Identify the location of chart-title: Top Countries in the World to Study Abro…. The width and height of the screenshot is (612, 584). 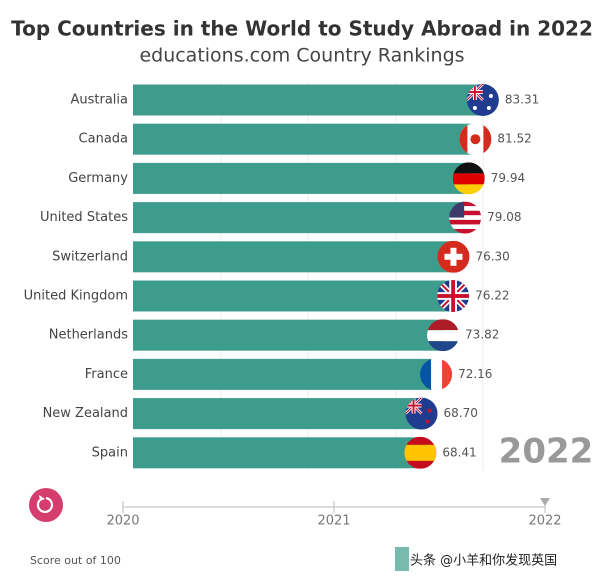
(302, 29).